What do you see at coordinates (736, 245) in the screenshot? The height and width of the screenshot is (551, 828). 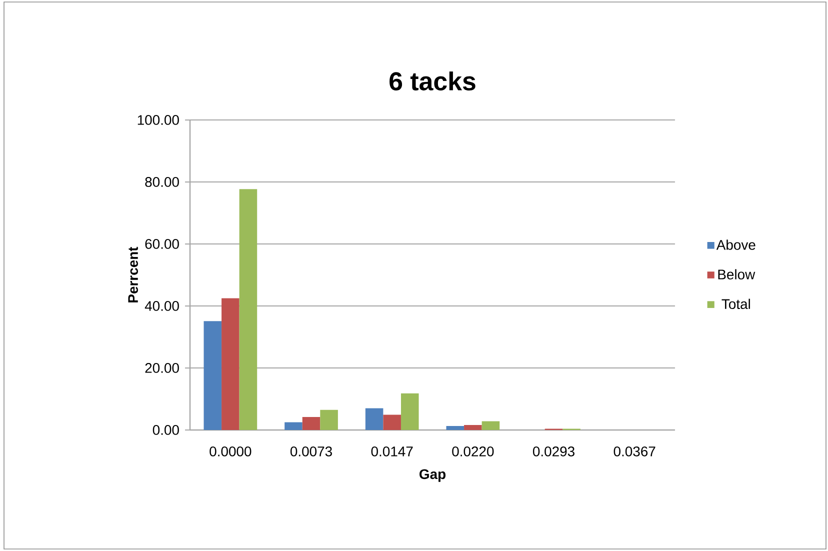 I see `legend-label: Above` at bounding box center [736, 245].